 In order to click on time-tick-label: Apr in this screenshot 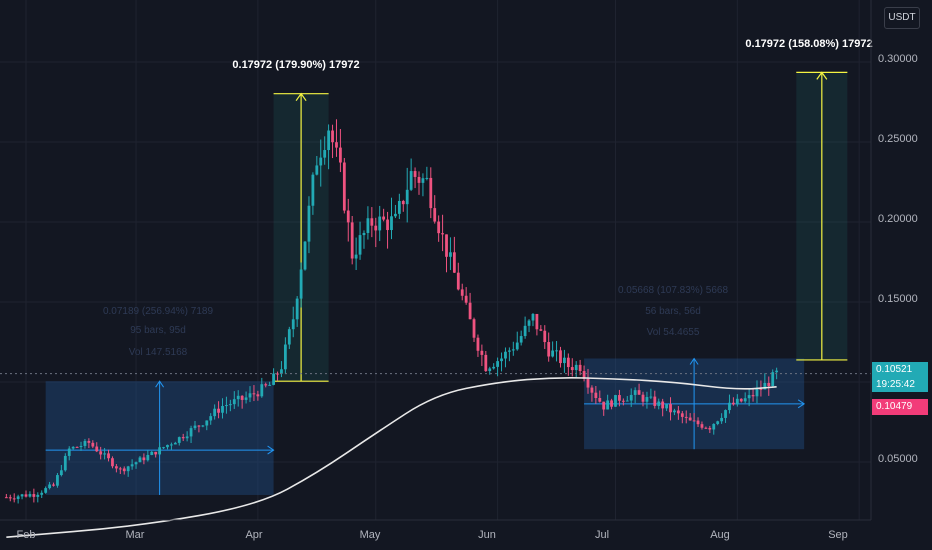, I will do `click(253, 535)`.